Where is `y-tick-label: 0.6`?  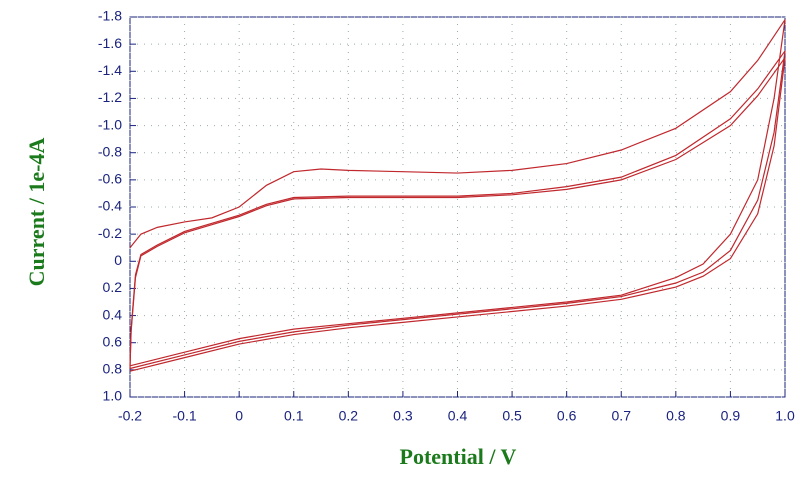 y-tick-label: 0.6 is located at coordinates (113, 341).